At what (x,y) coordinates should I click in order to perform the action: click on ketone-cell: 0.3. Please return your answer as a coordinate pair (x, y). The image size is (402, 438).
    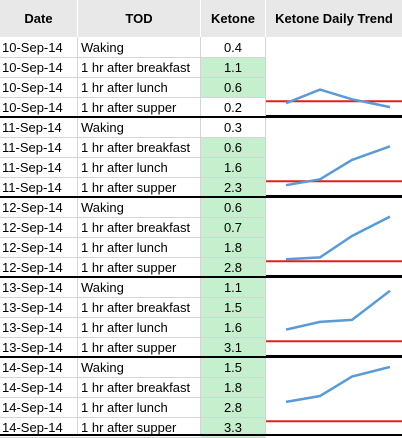
    Looking at the image, I should click on (233, 127).